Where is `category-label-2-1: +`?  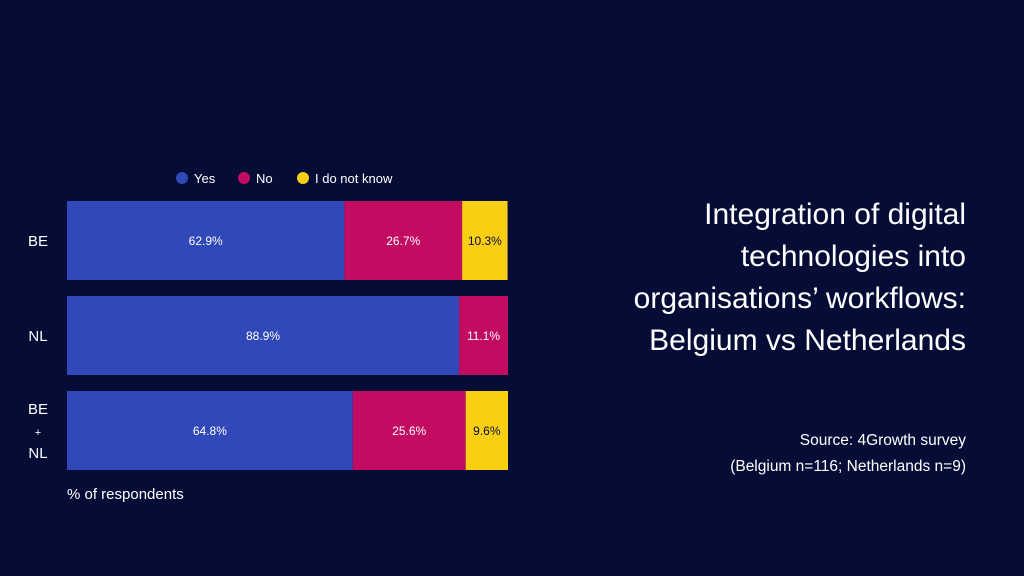
category-label-2-1: + is located at coordinates (38, 433).